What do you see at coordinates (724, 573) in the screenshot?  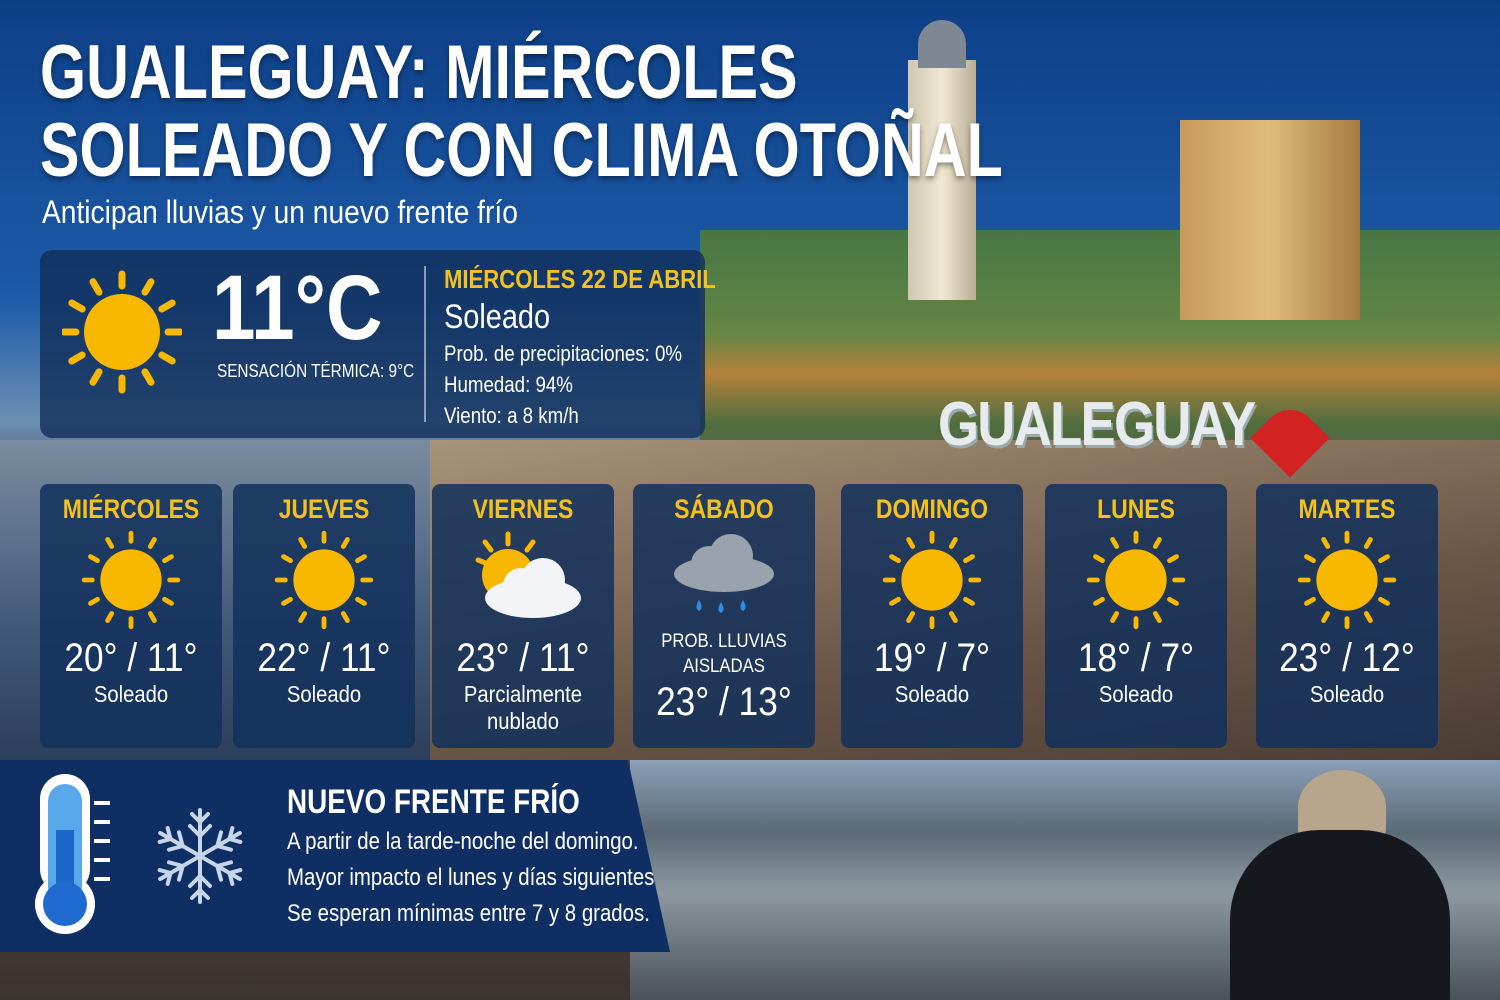 I see `rain-cloud-icon` at bounding box center [724, 573].